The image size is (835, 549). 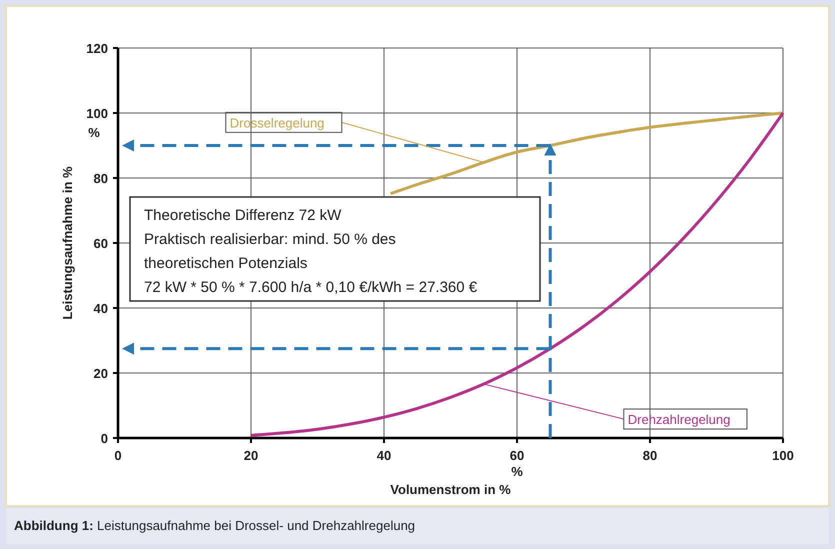 I want to click on line-series, so click(x=586, y=154).